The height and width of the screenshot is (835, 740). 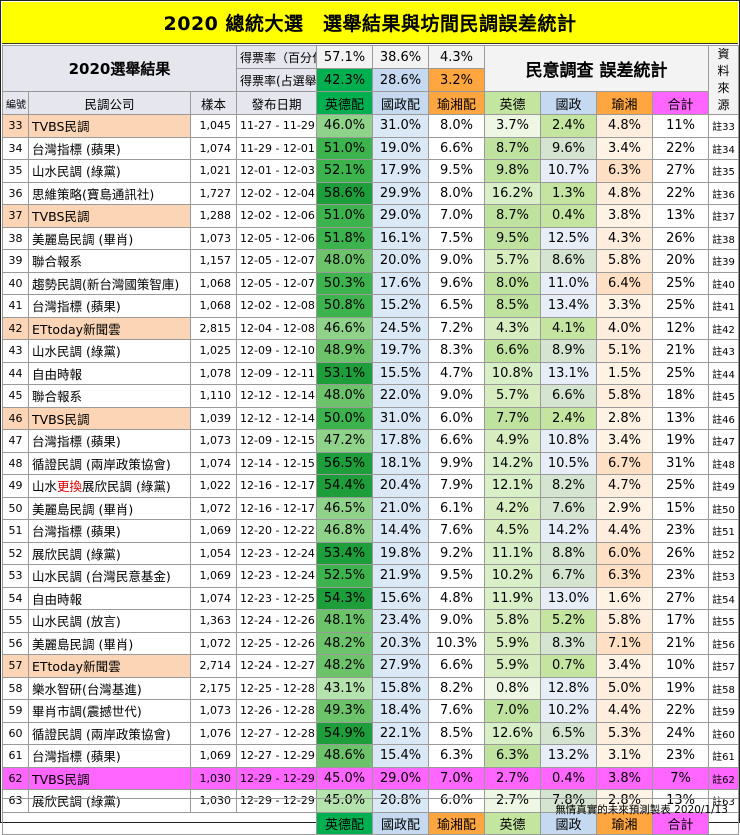 I want to click on row-sample: 1,078, so click(x=213, y=373).